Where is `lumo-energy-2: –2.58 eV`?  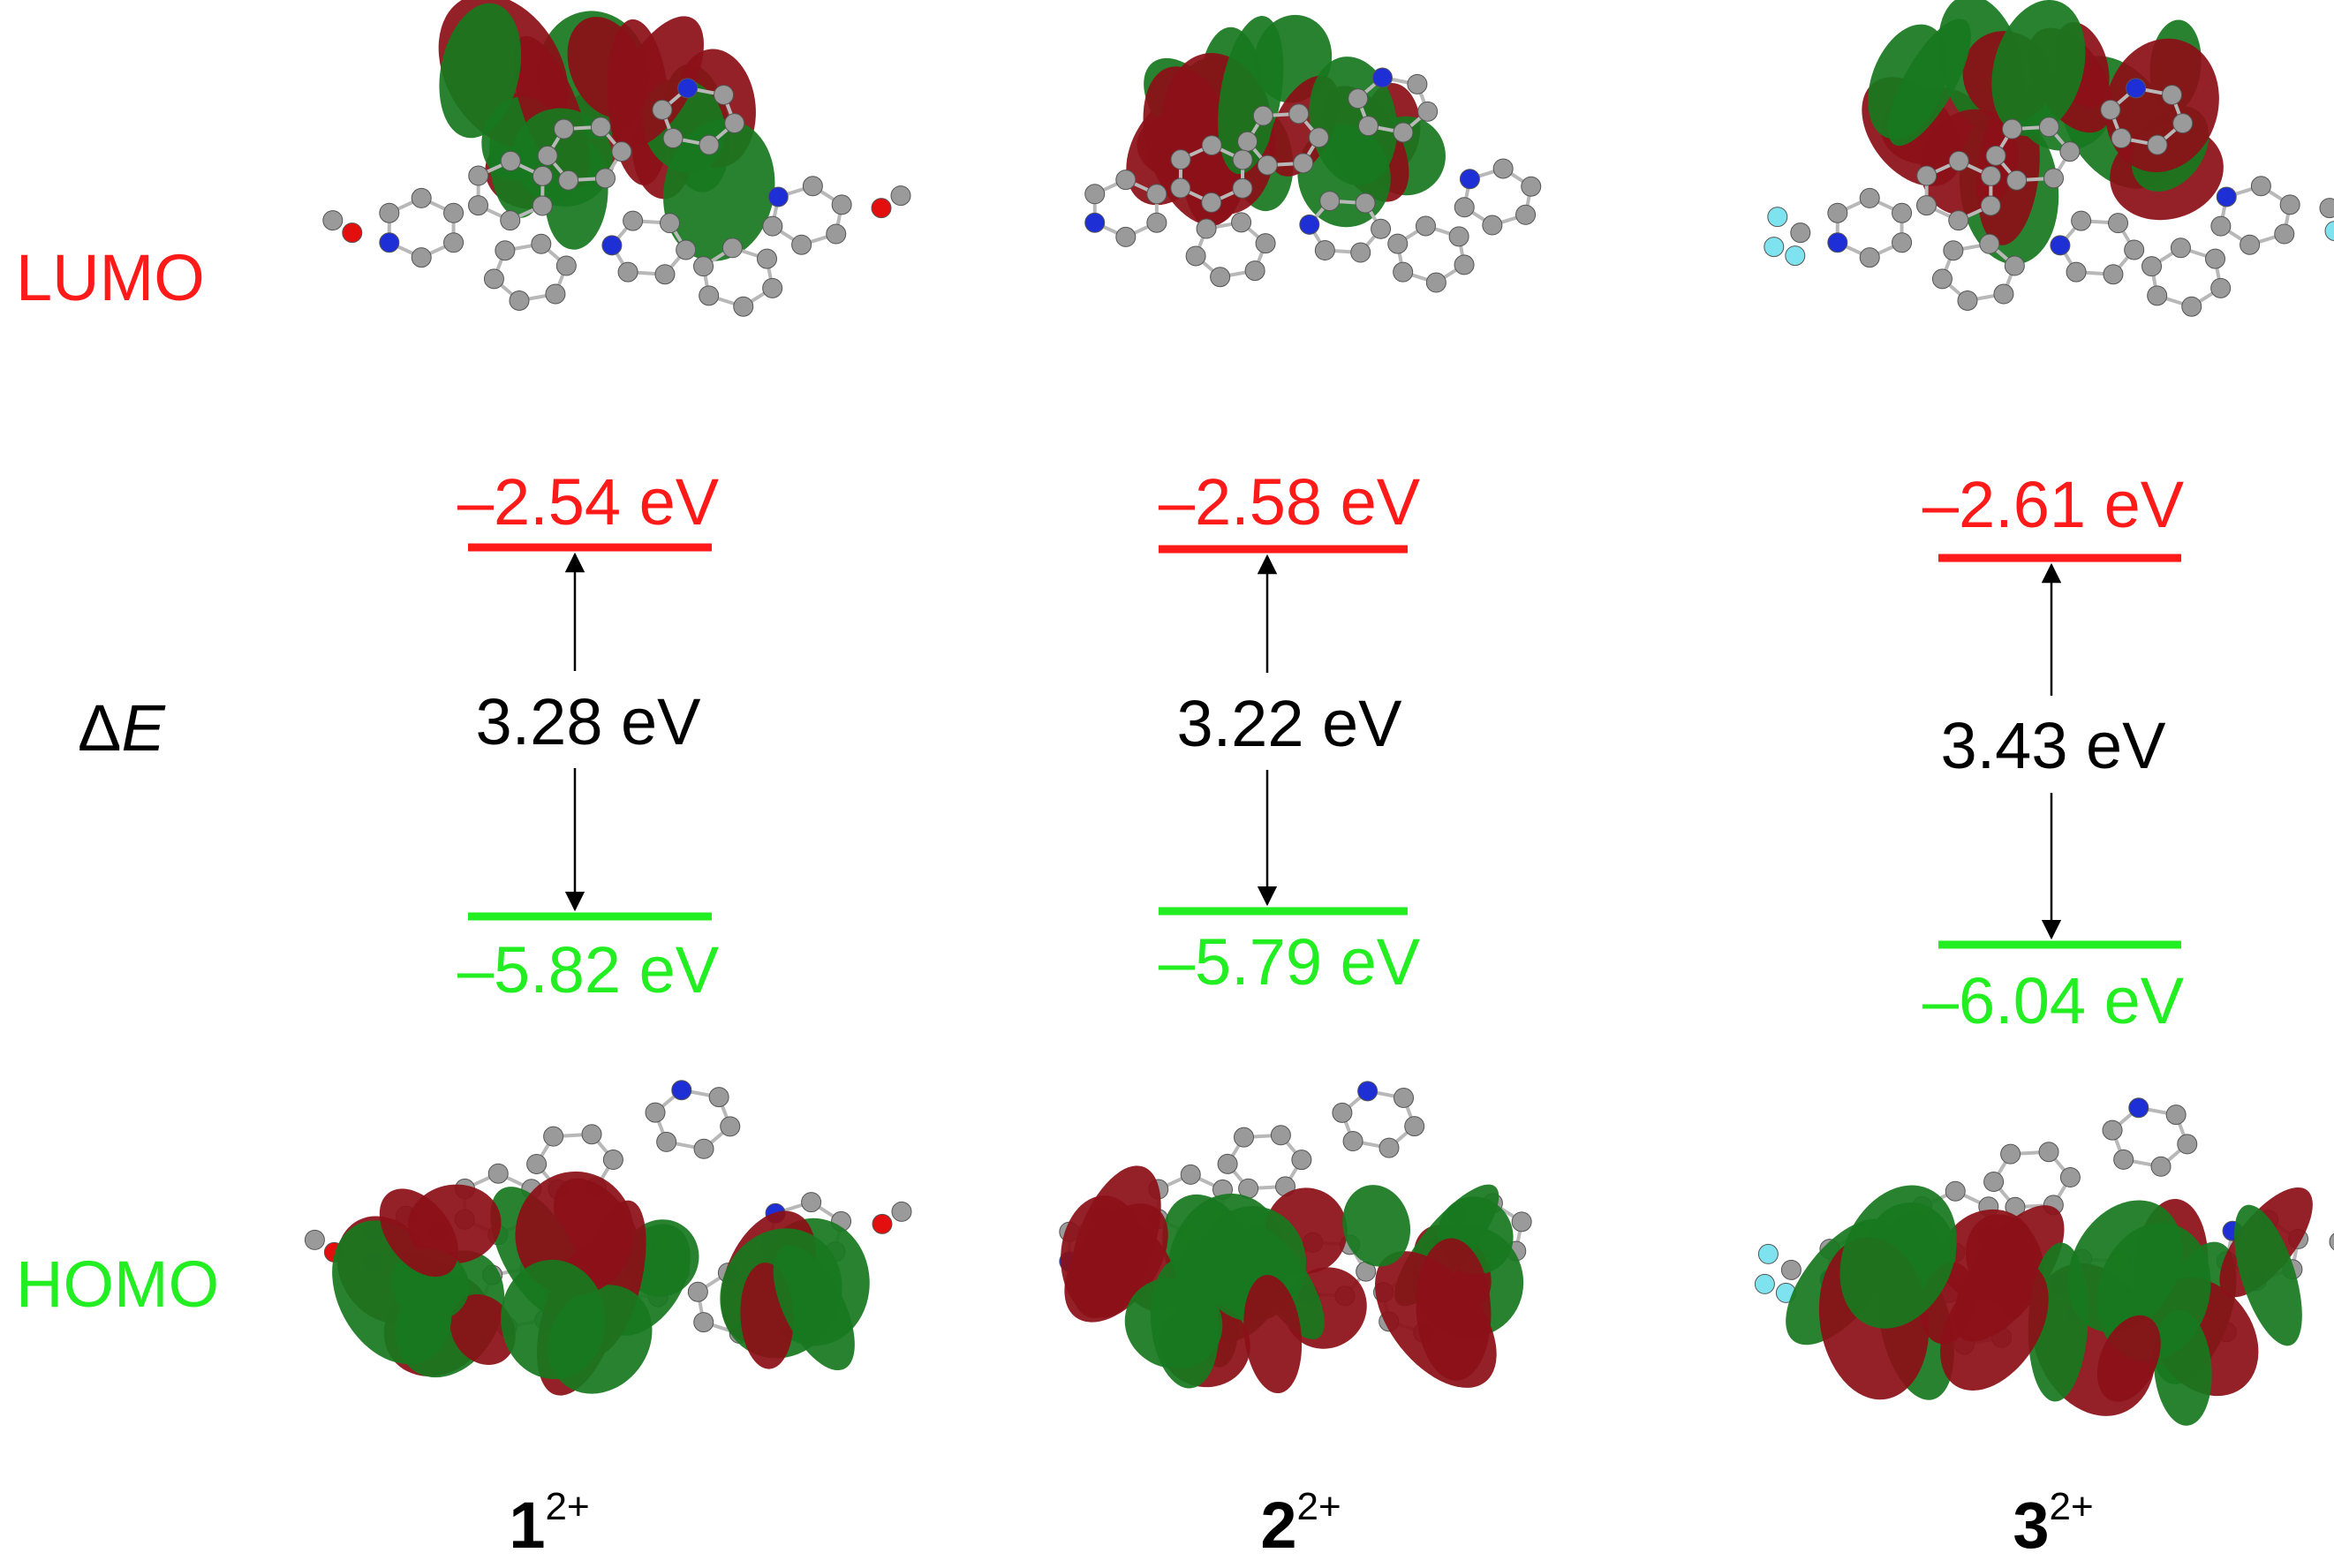 lumo-energy-2: –2.58 eV is located at coordinates (1289, 502).